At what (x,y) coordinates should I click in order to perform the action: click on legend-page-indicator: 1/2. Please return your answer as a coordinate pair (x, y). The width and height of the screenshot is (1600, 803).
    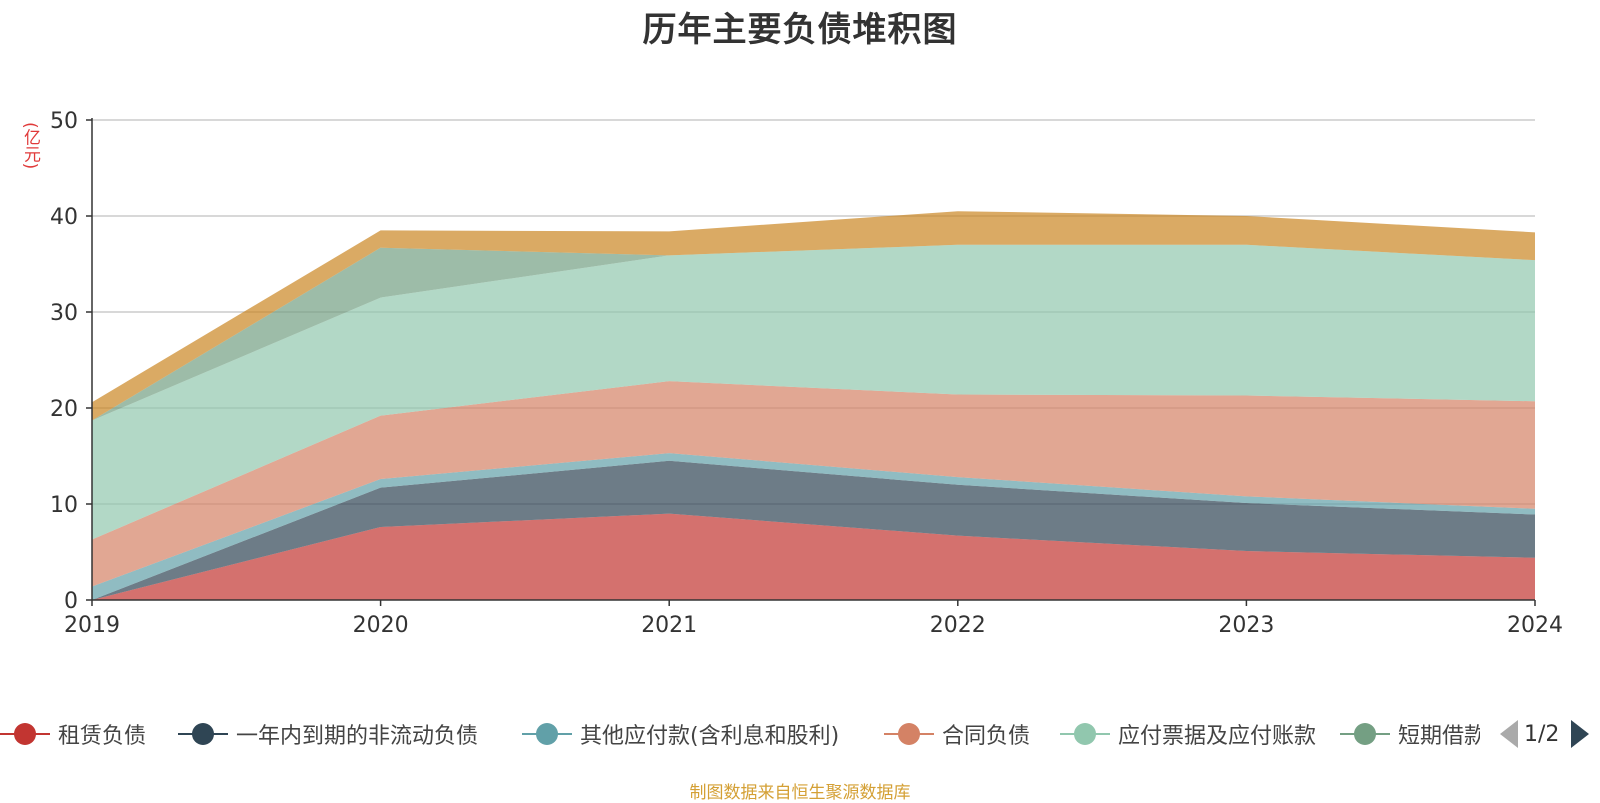
    Looking at the image, I should click on (1542, 734).